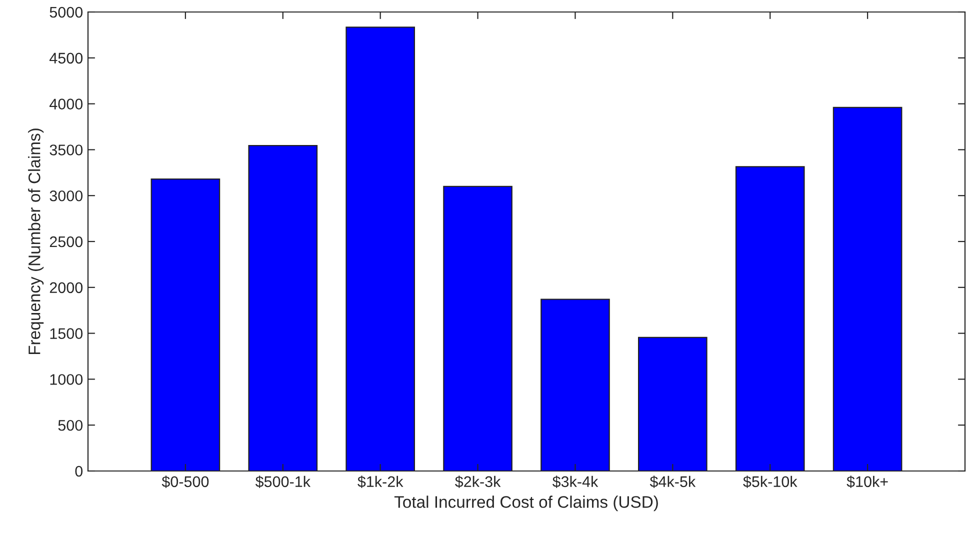 Image resolution: width=974 pixels, height=535 pixels. I want to click on x-tick-label: $3k-4k, so click(575, 482).